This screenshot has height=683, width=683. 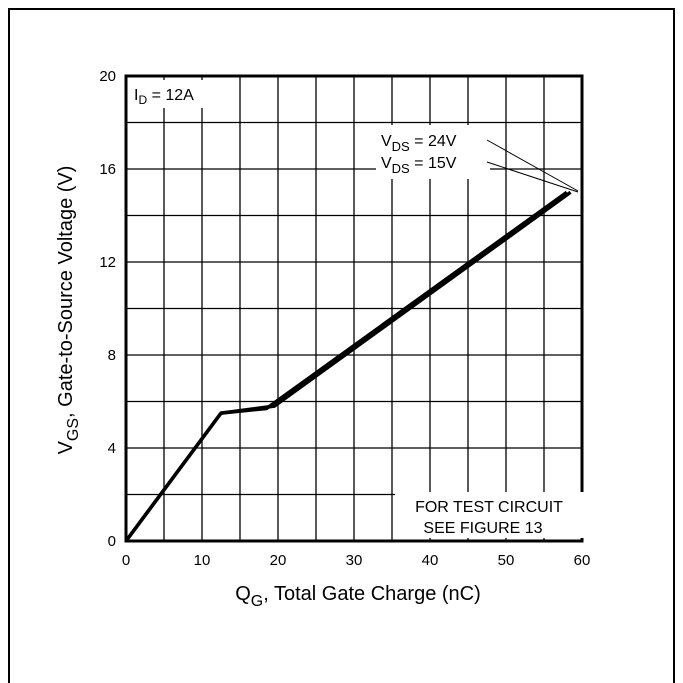 I want to click on x-tick-label: 50, so click(x=506, y=560).